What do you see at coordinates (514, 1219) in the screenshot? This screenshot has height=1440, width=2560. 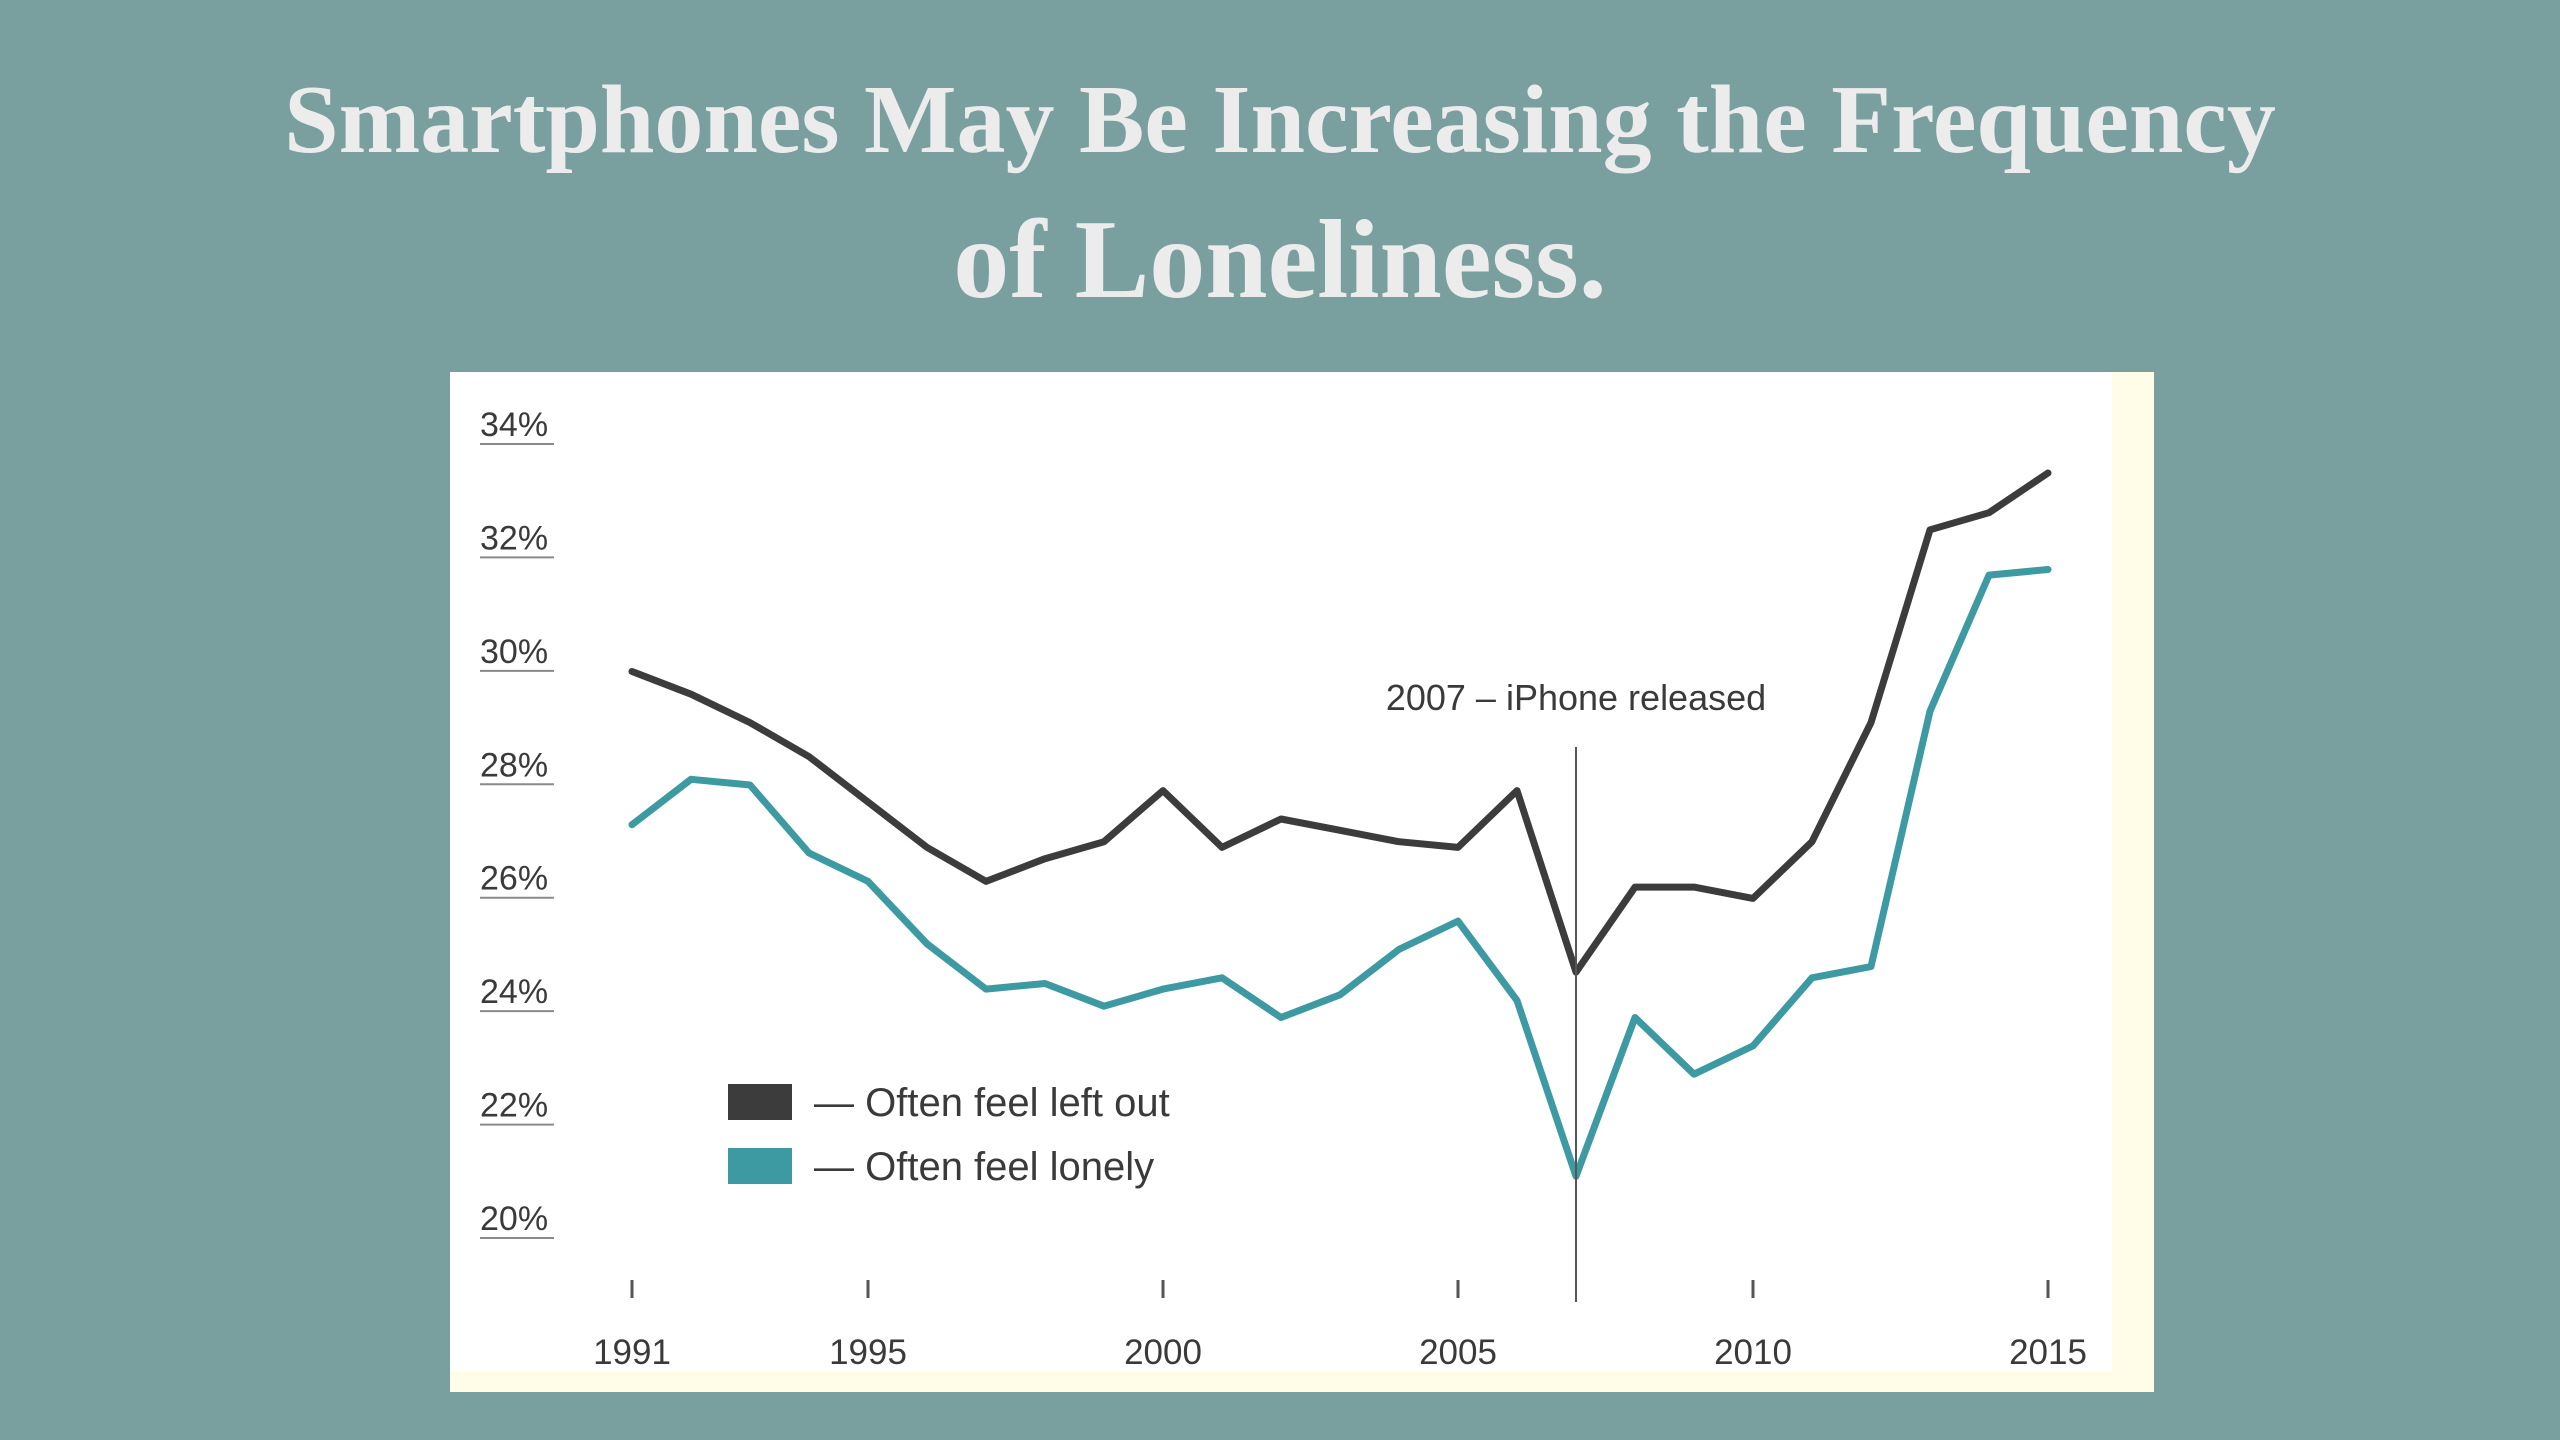 I see `y-tick-label: 20%` at bounding box center [514, 1219].